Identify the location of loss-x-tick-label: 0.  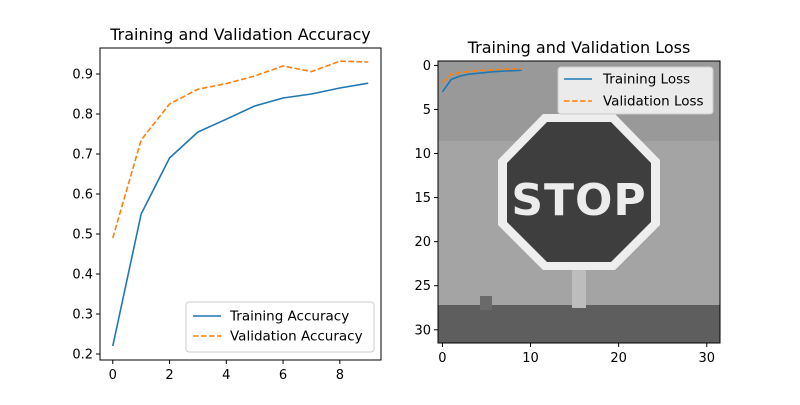
(442, 358).